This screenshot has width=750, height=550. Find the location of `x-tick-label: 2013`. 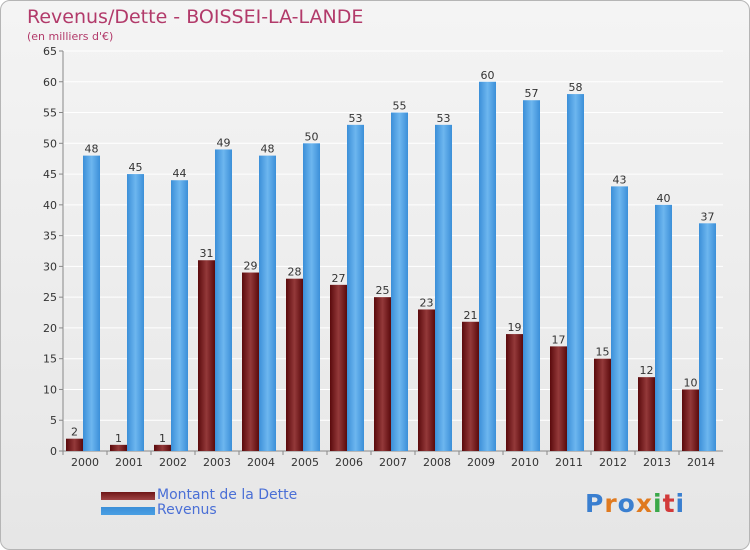

x-tick-label: 2013 is located at coordinates (657, 462).